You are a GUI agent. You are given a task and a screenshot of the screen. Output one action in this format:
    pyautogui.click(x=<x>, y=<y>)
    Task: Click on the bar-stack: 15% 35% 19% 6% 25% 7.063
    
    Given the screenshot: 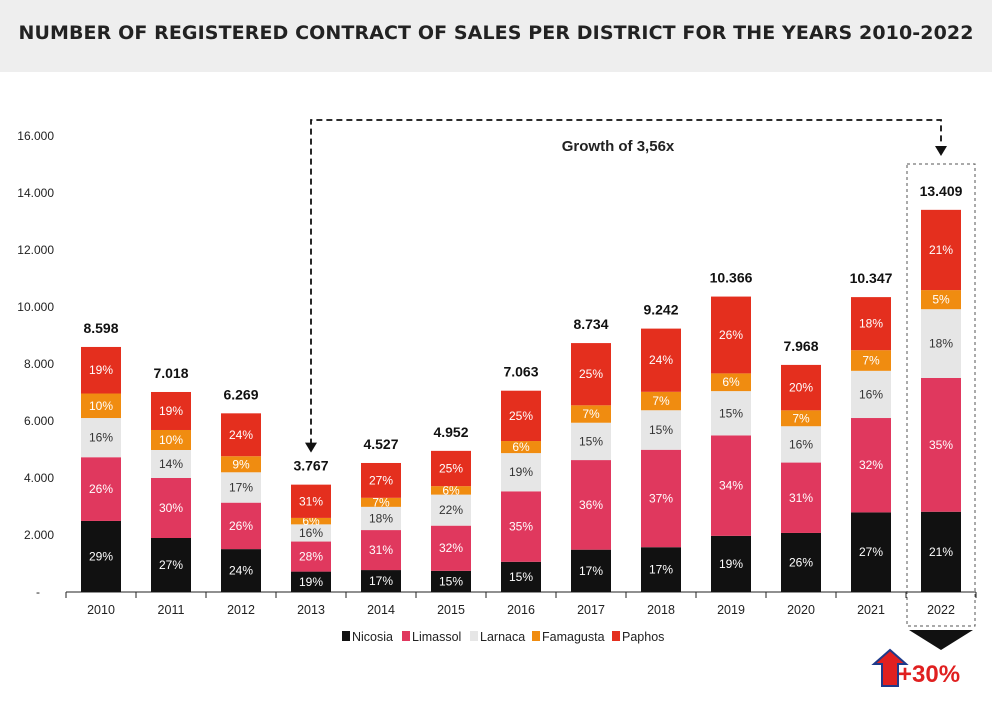 What is the action you would take?
    pyautogui.click(x=521, y=478)
    